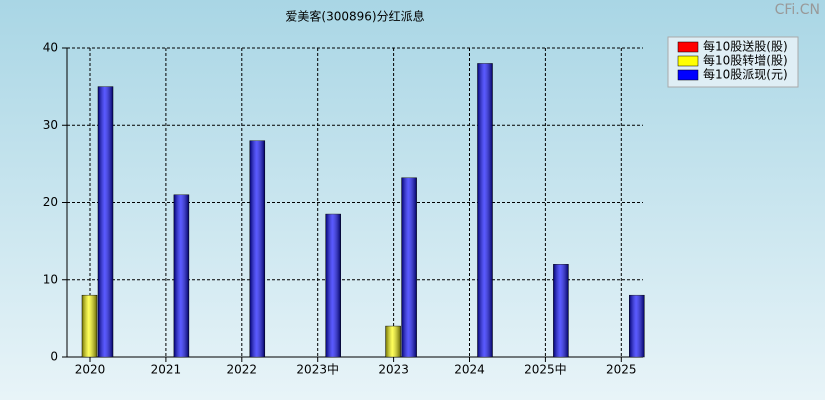 The image size is (825, 400). What do you see at coordinates (242, 370) in the screenshot?
I see `x-tick-label: 2022` at bounding box center [242, 370].